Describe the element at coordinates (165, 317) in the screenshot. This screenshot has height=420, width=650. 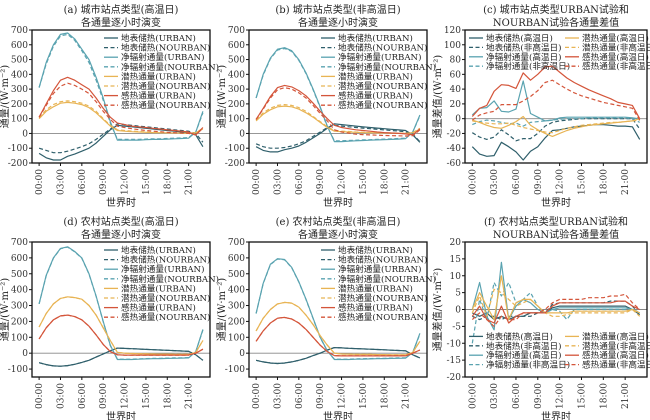
I see `legend-label: 感热通量(NOURBAN)` at that location.